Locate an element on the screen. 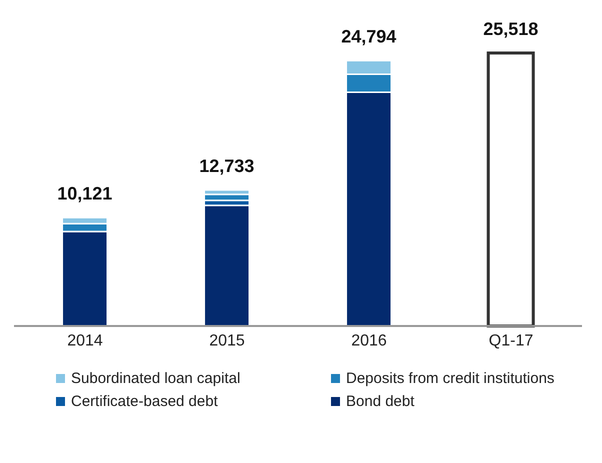 The width and height of the screenshot is (602, 463). x-tick-label: 2015 is located at coordinates (227, 341).